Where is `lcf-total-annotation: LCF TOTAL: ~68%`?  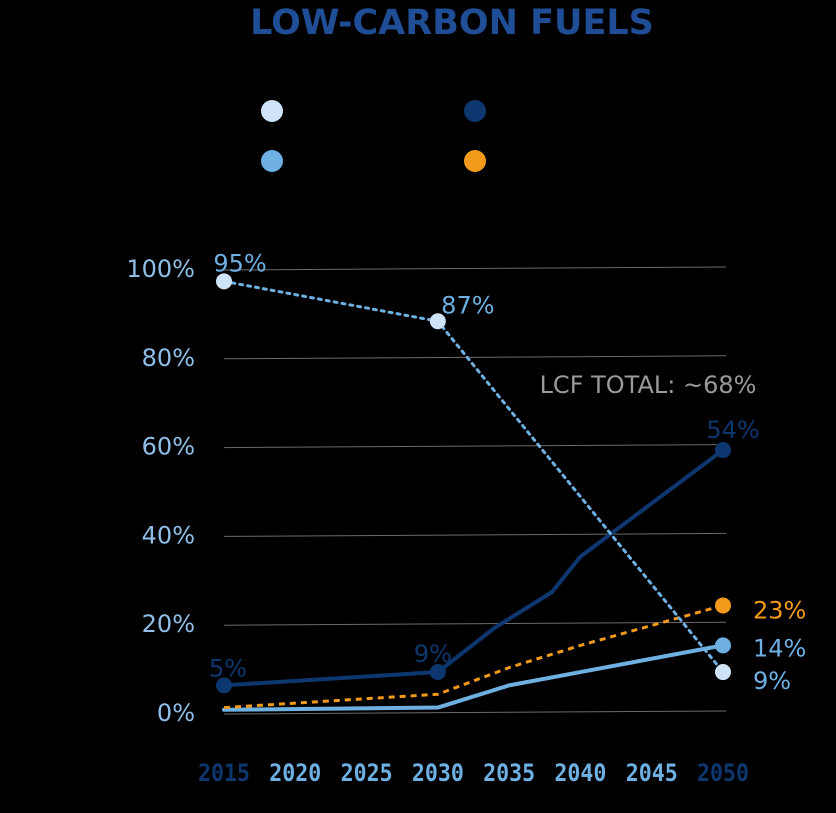 lcf-total-annotation: LCF TOTAL: ~68% is located at coordinates (648, 385).